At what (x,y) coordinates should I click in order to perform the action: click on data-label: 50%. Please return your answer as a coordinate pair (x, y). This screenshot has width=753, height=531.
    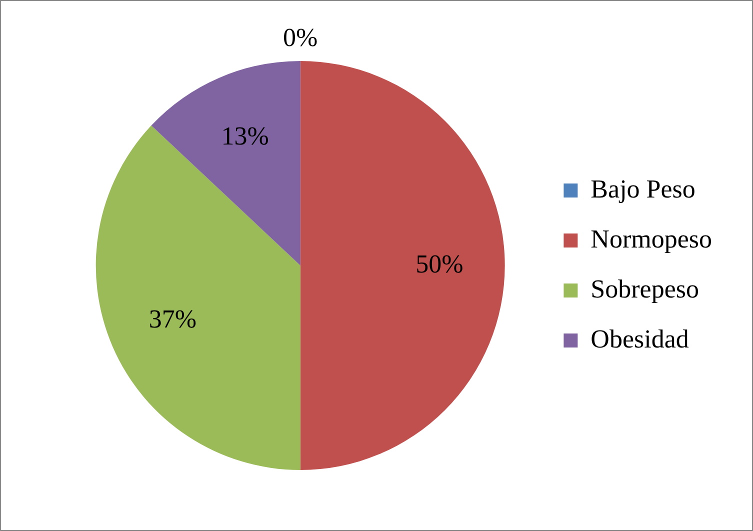
    Looking at the image, I should click on (440, 263).